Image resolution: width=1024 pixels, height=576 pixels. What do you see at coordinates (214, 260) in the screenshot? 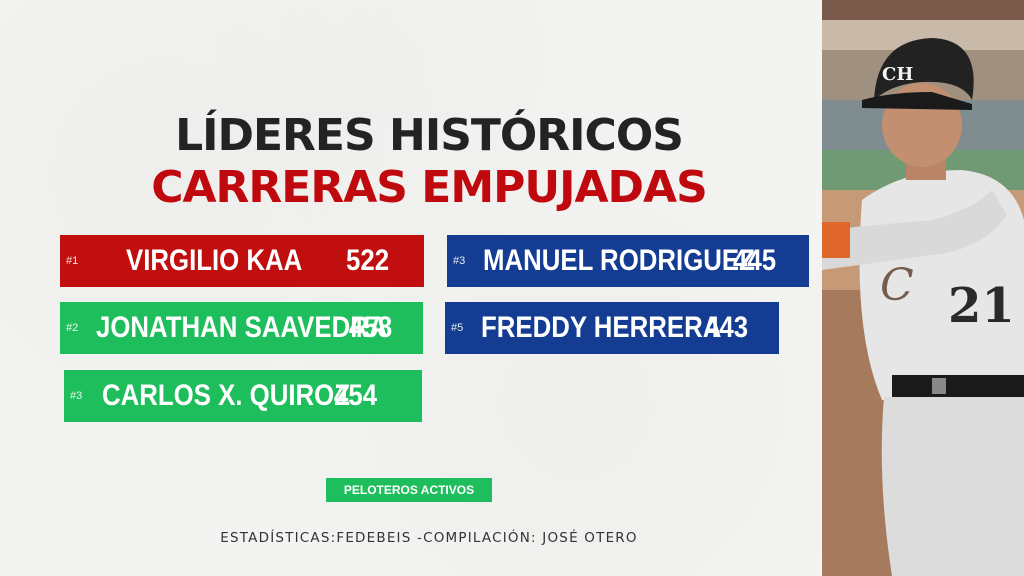
I see `leader-name: VIRGILIO KAA` at bounding box center [214, 260].